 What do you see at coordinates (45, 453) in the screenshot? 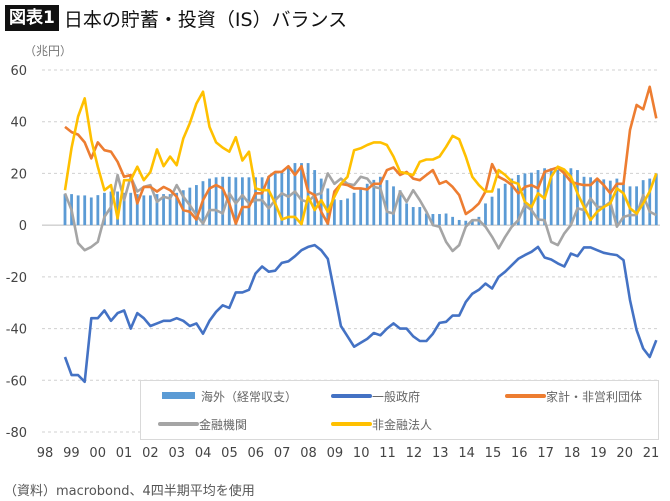
I see `x-tick-label: 98` at bounding box center [45, 453].